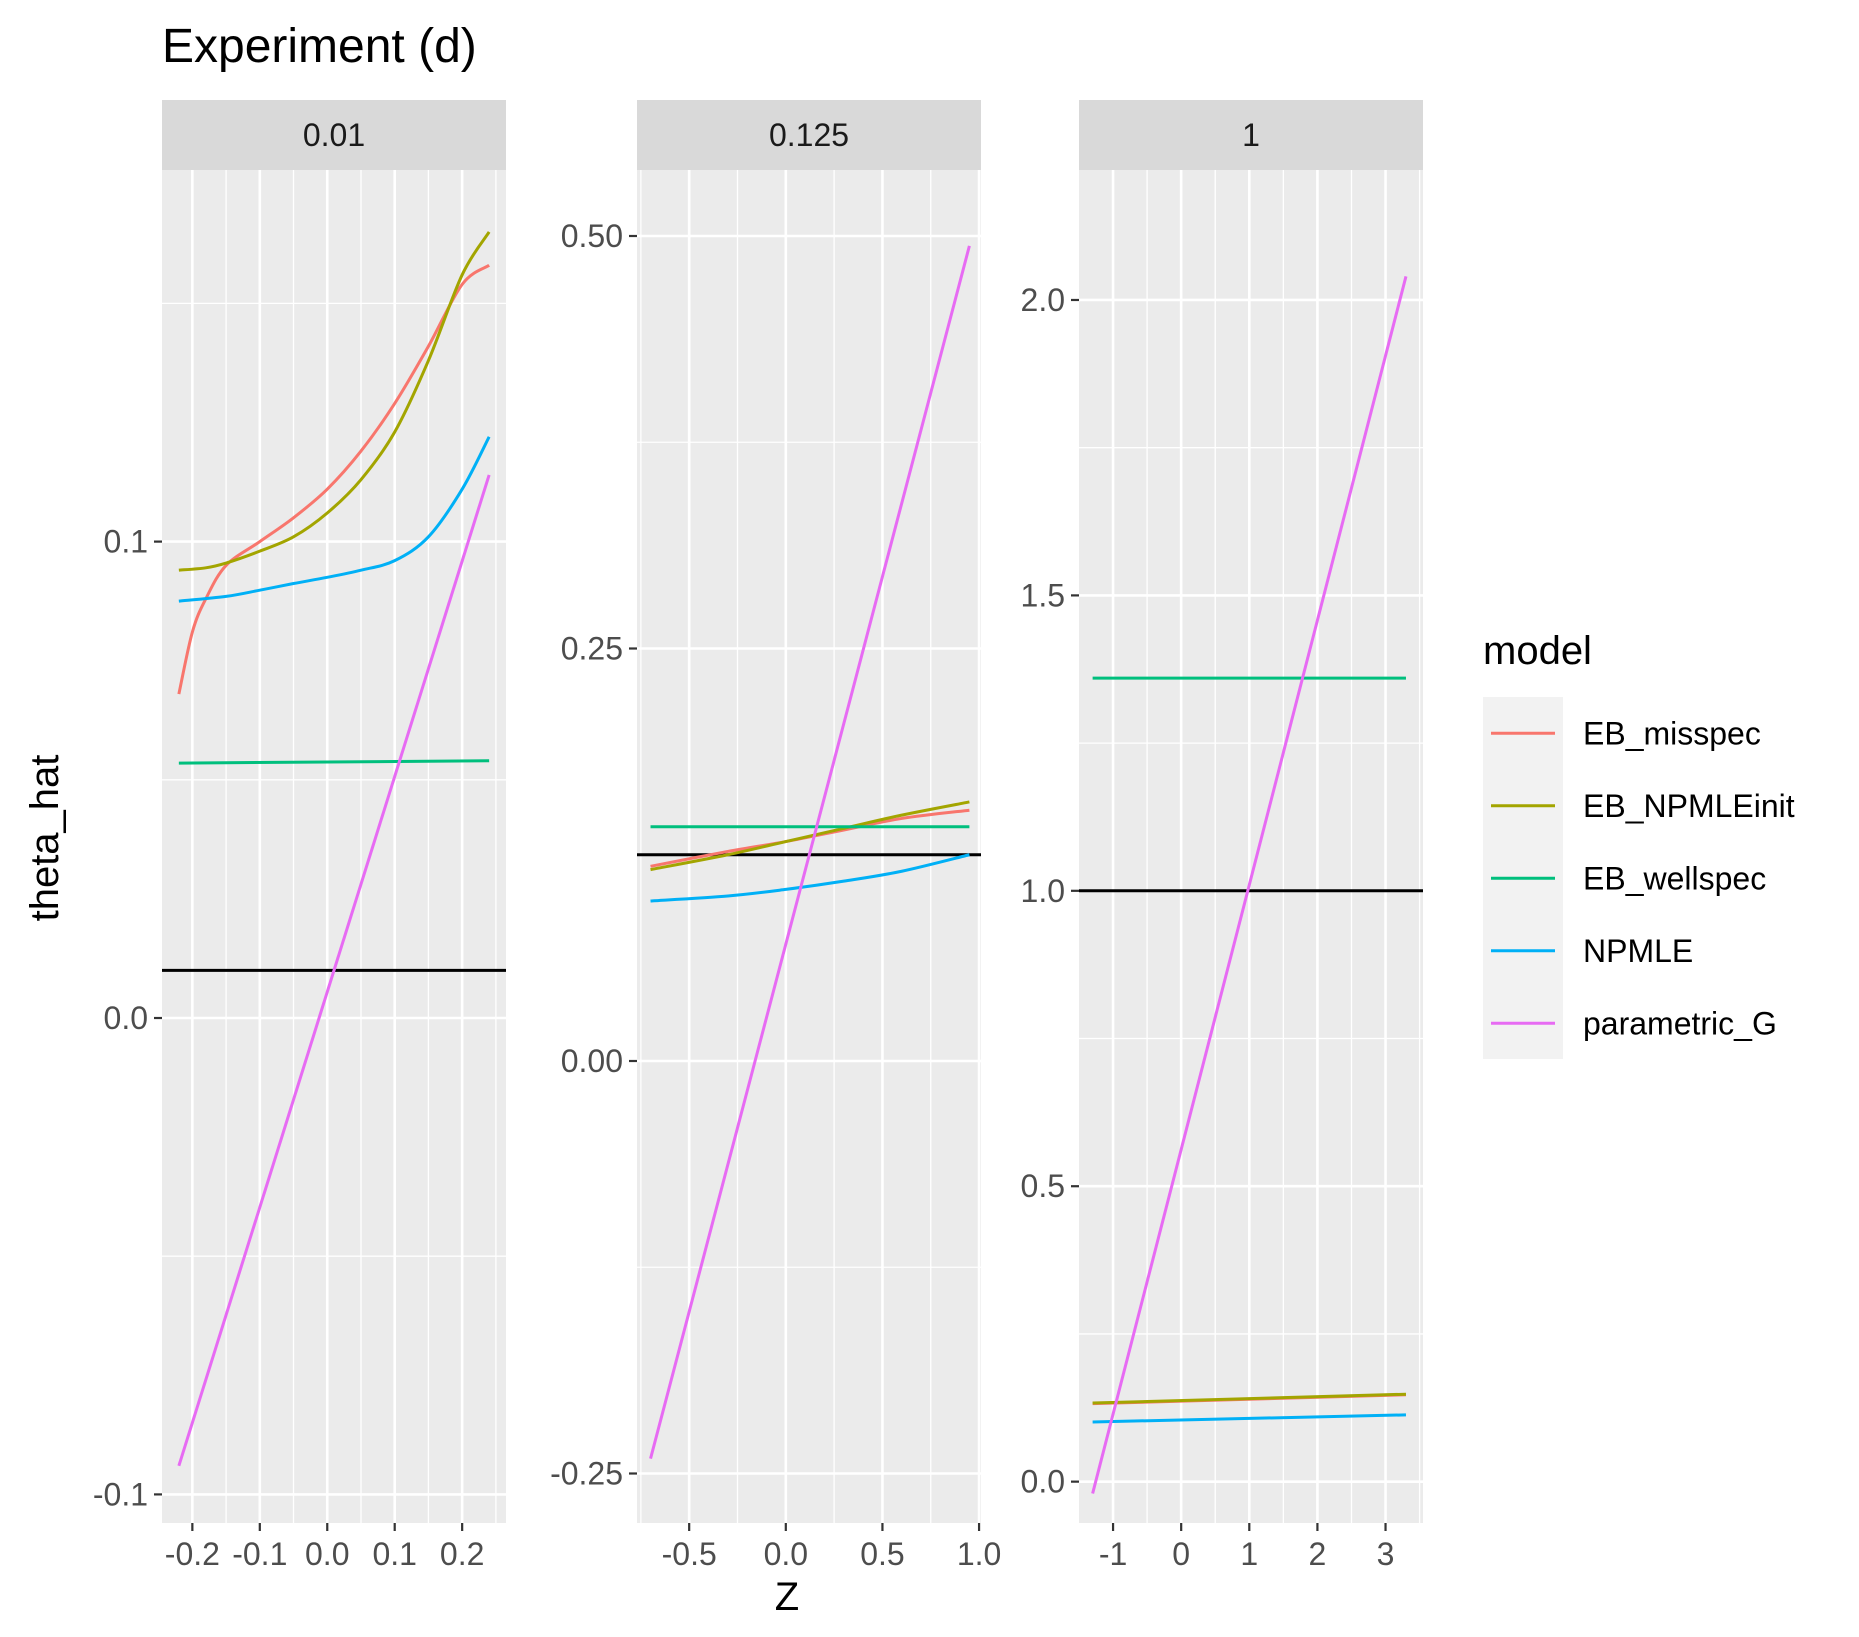 The width and height of the screenshot is (1859, 1637). Describe the element at coordinates (882, 1554) in the screenshot. I see `x-tick-label: 0.5` at that location.